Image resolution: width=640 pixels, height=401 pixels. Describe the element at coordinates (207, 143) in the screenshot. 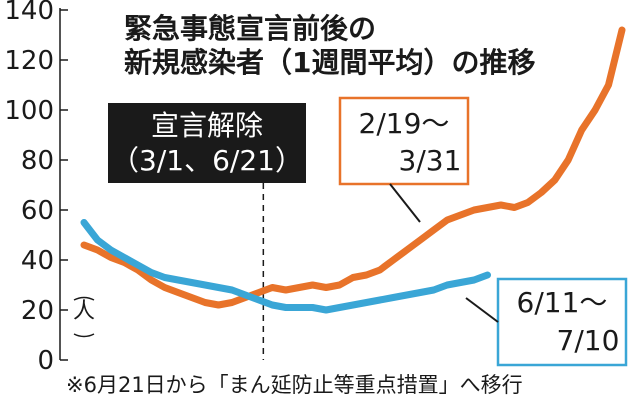

I see `declaration-lifted-label-box` at that location.